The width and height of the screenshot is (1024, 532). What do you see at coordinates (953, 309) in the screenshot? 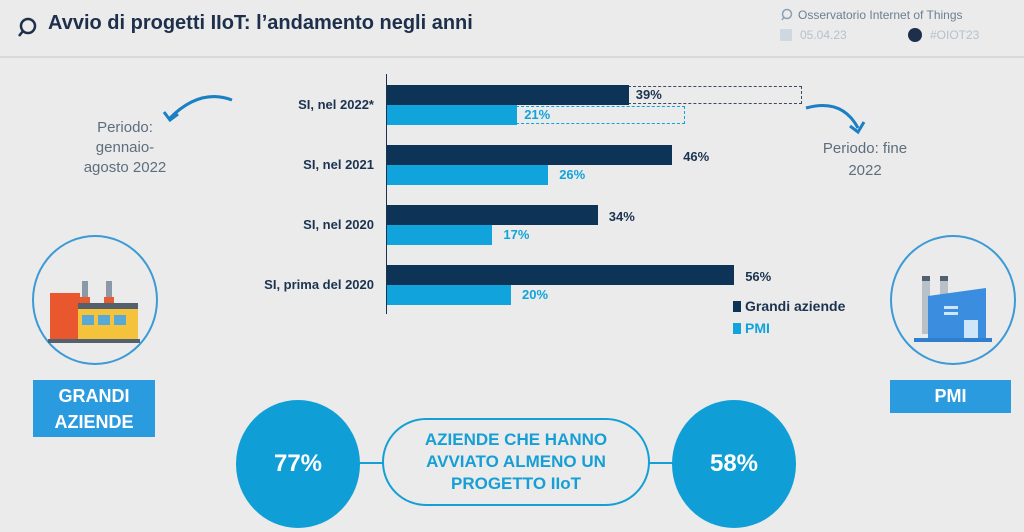
I see `factory-small-icon` at bounding box center [953, 309].